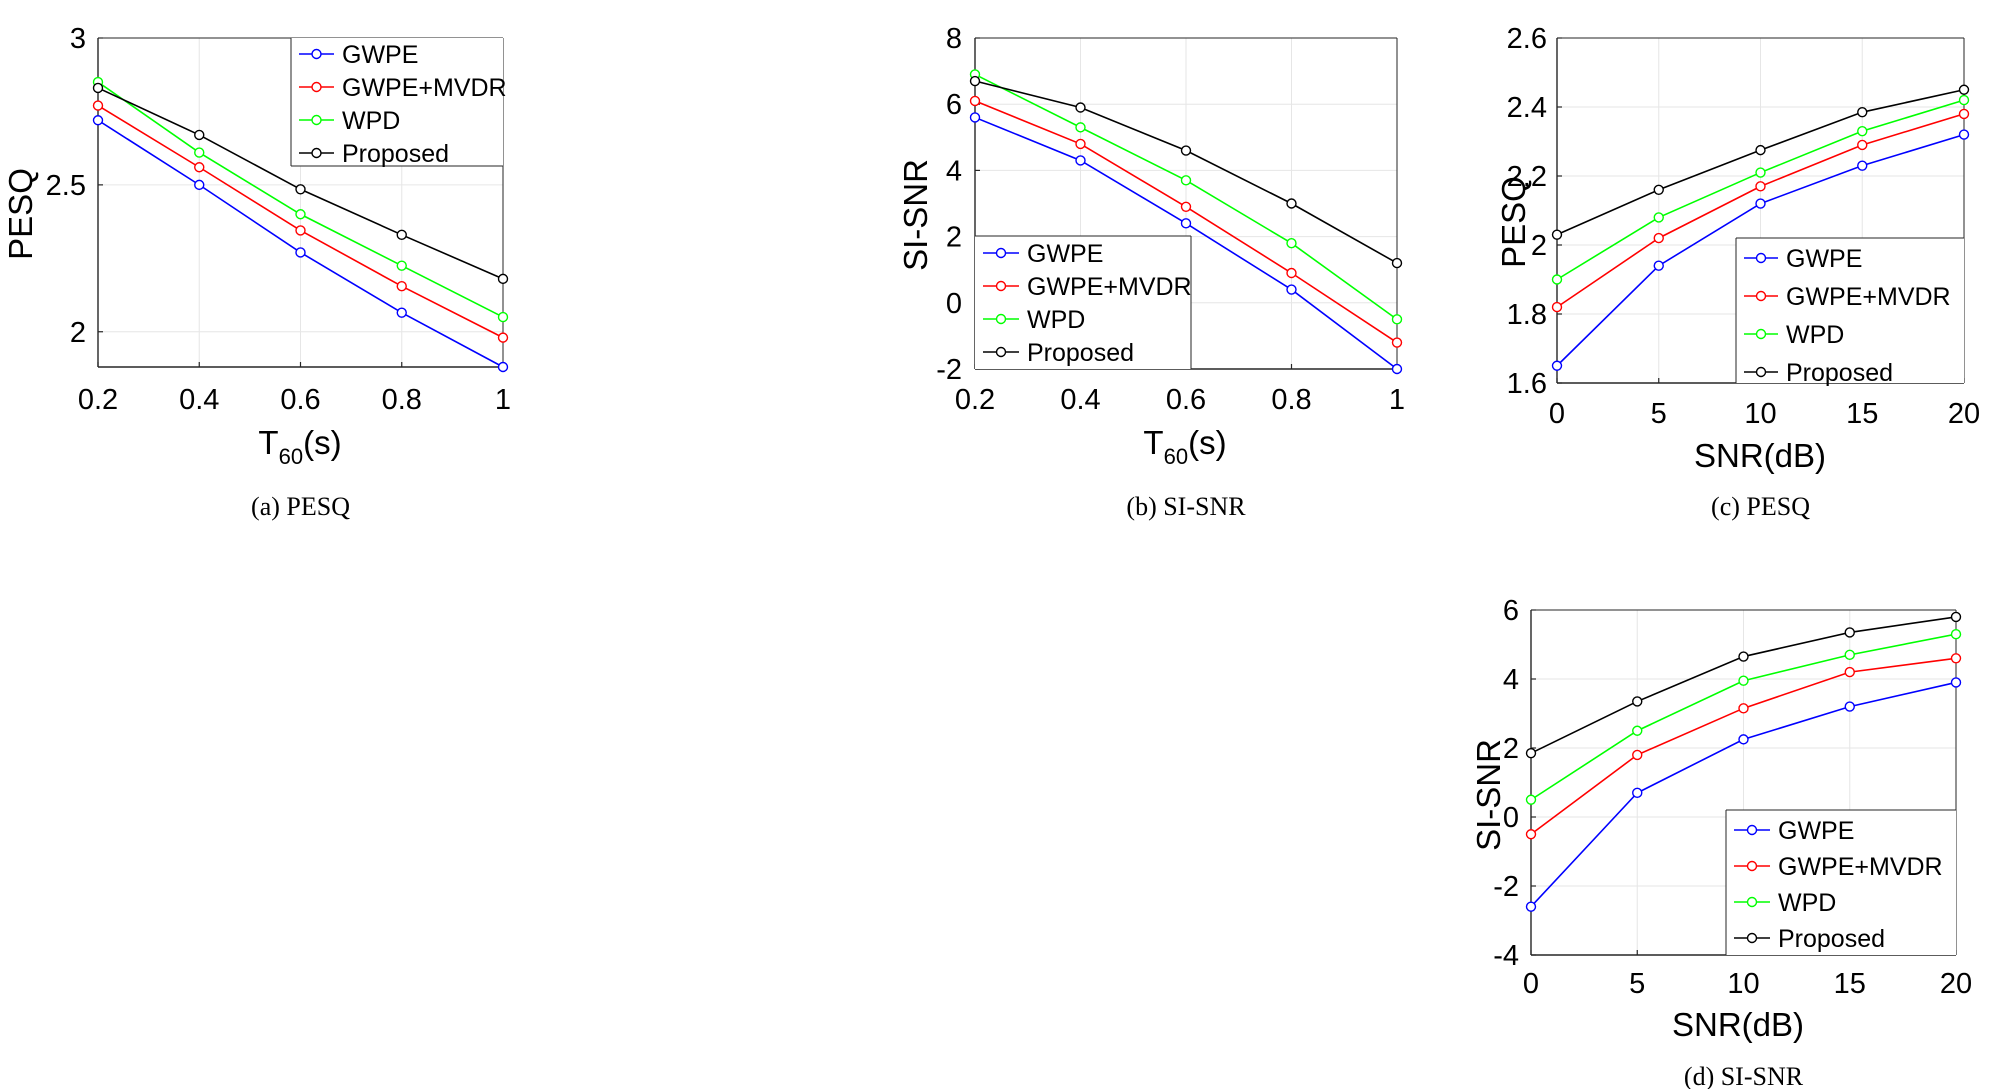  What do you see at coordinates (1527, 108) in the screenshot?
I see `y-tick-label: 2.4` at bounding box center [1527, 108].